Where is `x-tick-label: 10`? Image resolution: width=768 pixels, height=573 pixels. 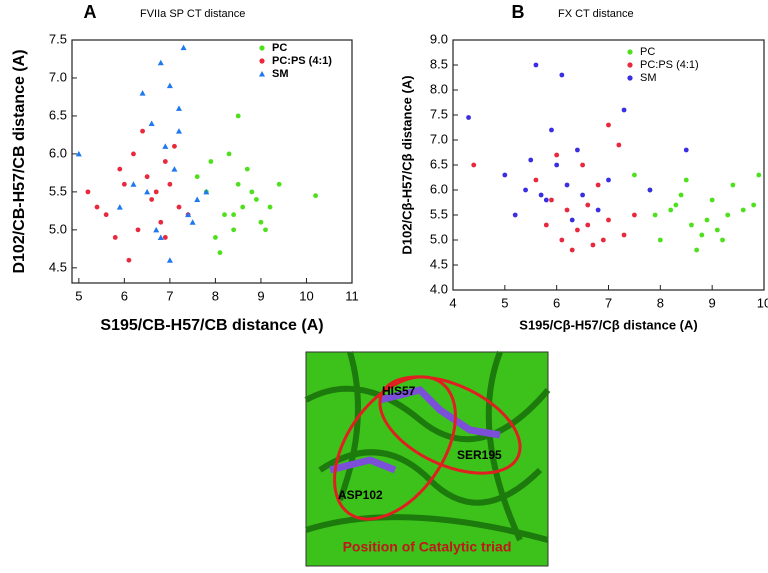
x-tick-label: 10 is located at coordinates (306, 295).